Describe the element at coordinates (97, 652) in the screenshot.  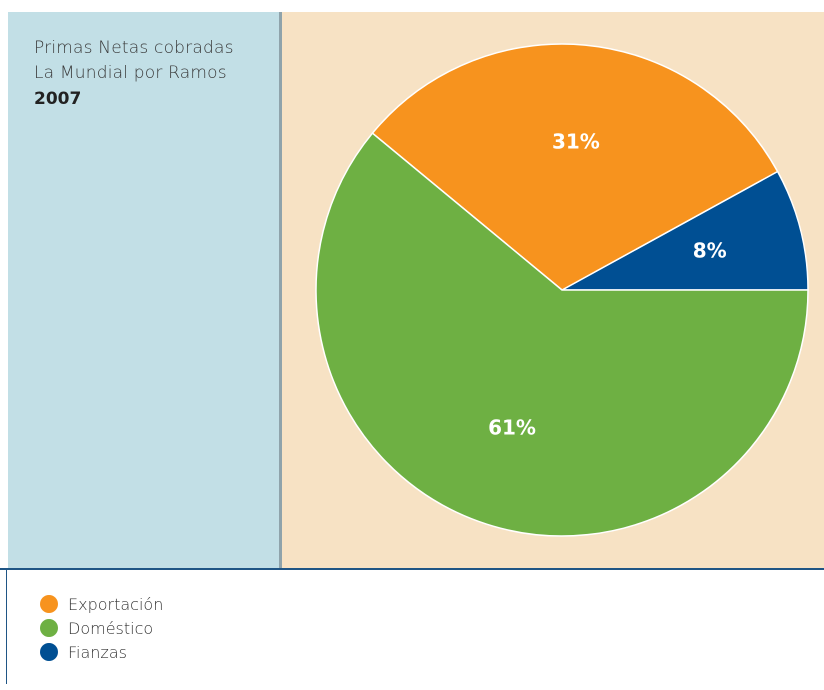
I see `legend-label: Fianzas` at that location.